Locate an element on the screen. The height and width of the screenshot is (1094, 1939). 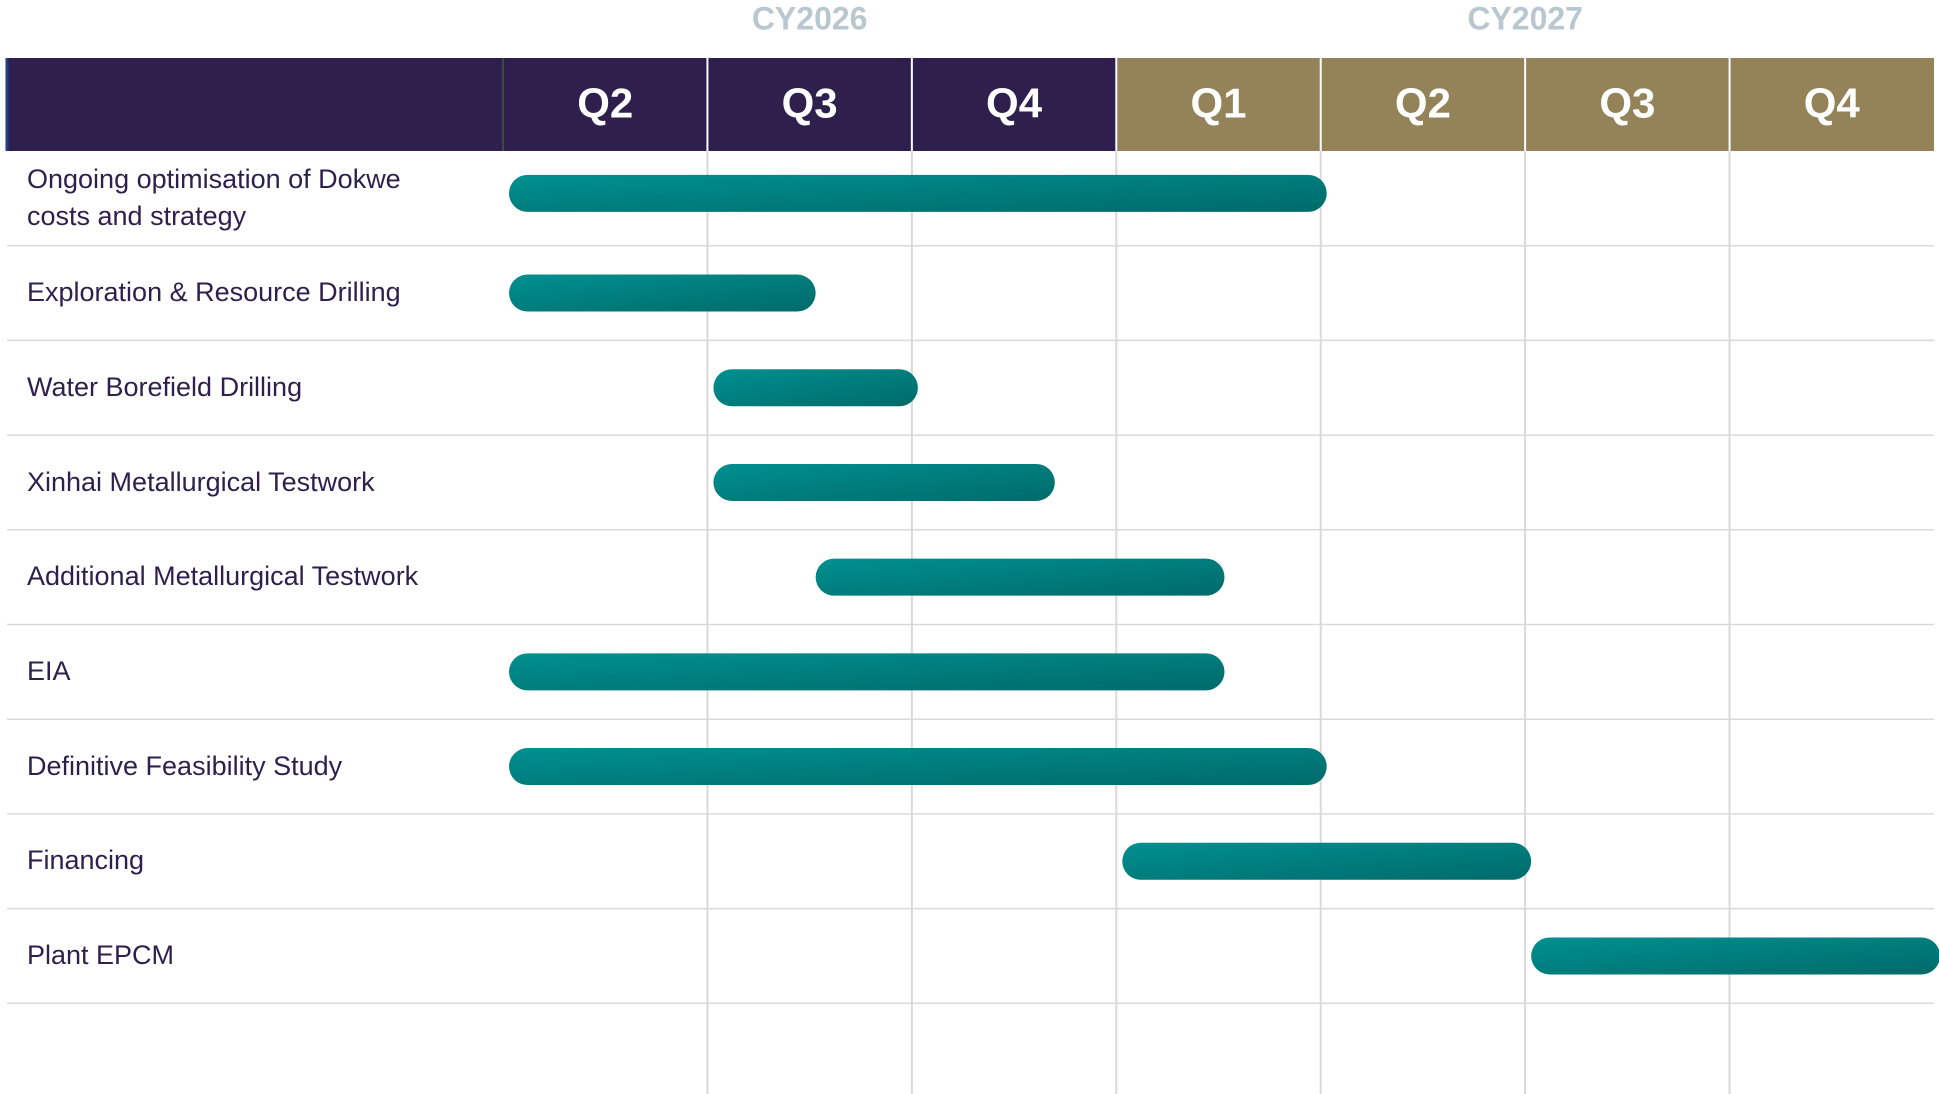
task-label-box: EIA is located at coordinates (49, 670).